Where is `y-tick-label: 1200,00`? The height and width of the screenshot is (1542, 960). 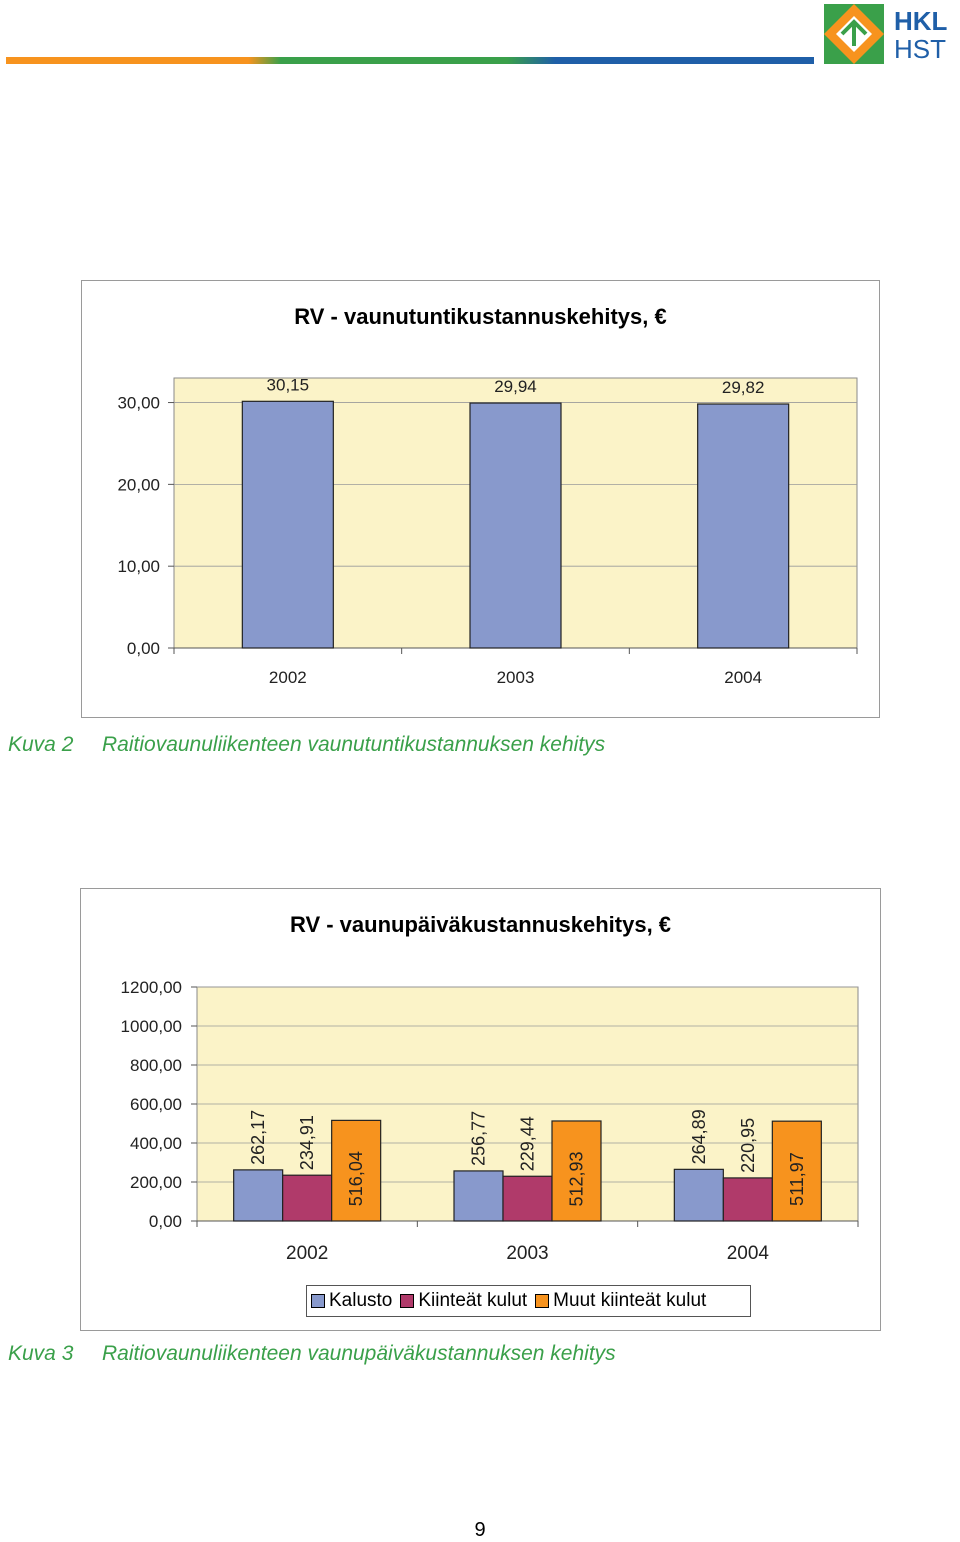 y-tick-label: 1200,00 is located at coordinates (151, 987).